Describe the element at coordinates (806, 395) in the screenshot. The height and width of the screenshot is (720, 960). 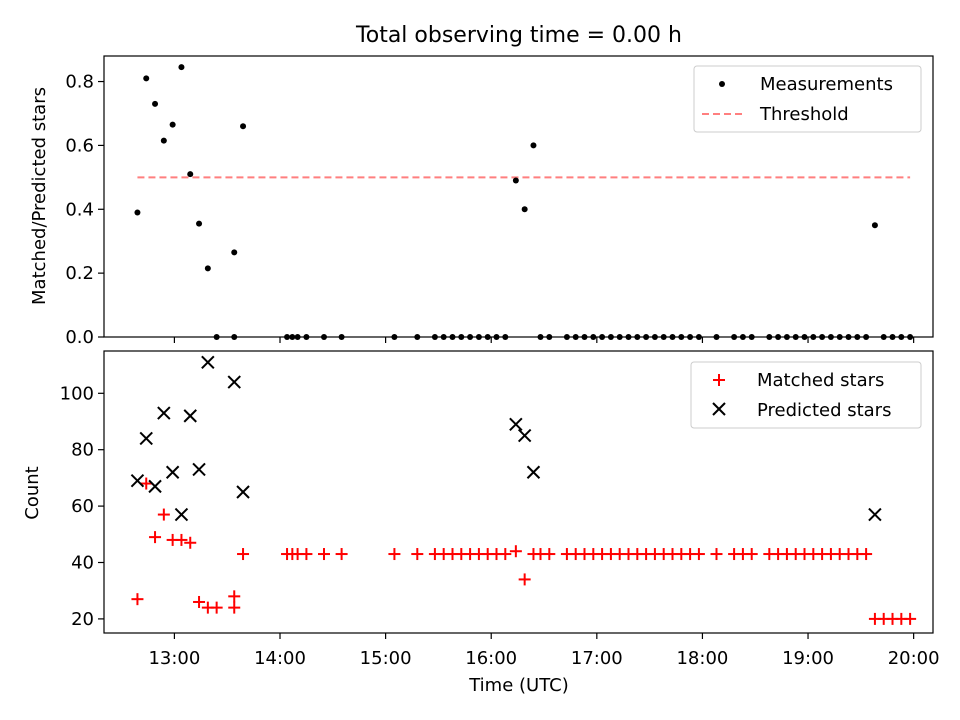
I see `bottom-legend-box` at that location.